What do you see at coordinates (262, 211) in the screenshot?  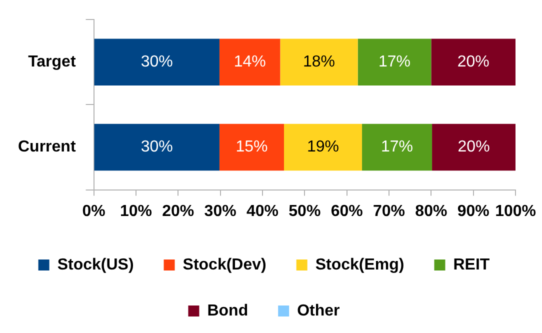 I see `x-tick-label: 40%` at bounding box center [262, 211].